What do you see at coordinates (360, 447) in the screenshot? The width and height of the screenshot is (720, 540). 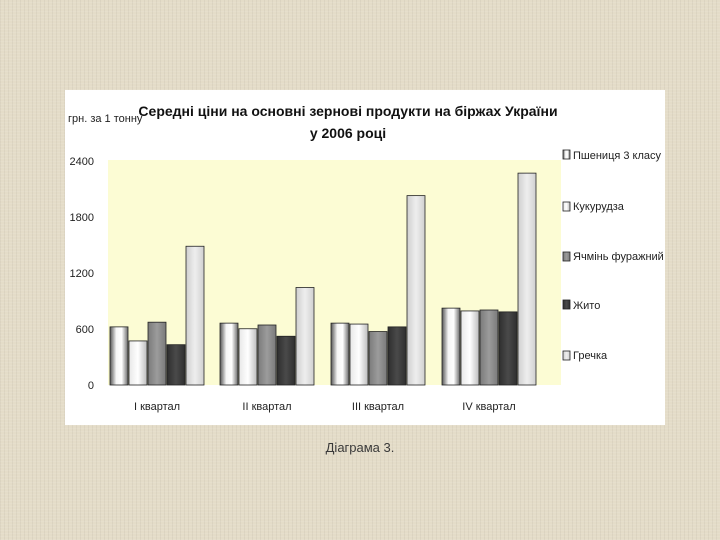 I see `figure-caption: Діаграма 3.` at bounding box center [360, 447].